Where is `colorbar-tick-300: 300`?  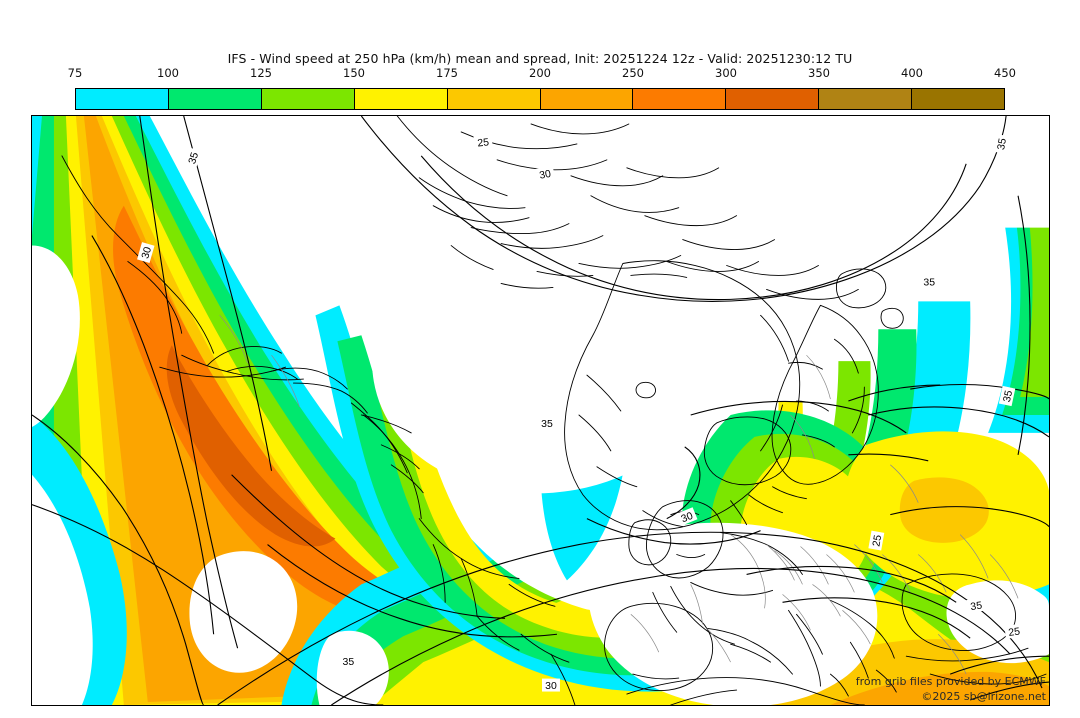 colorbar-tick-300: 300 is located at coordinates (726, 73).